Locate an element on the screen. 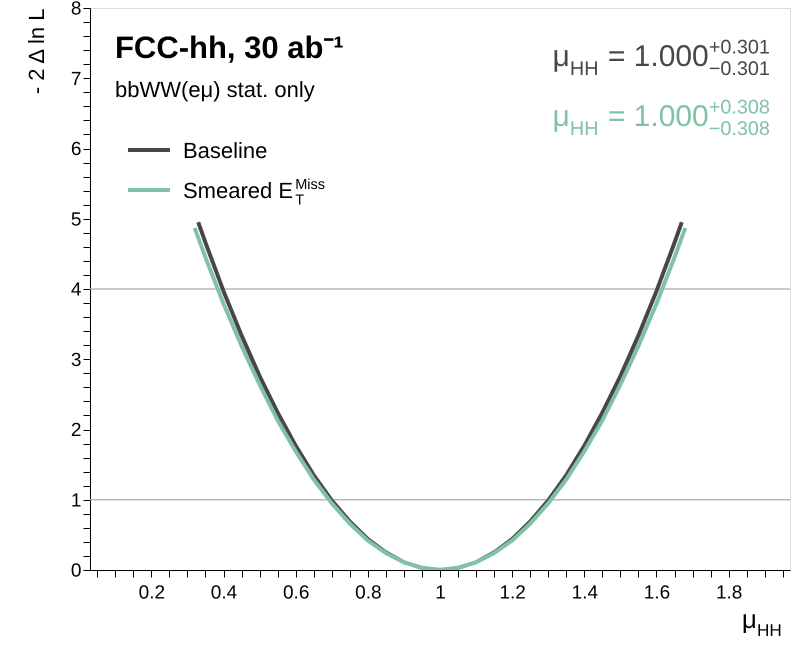 This screenshot has width=793, height=648. x-tick-label: 0.4 is located at coordinates (224, 593).